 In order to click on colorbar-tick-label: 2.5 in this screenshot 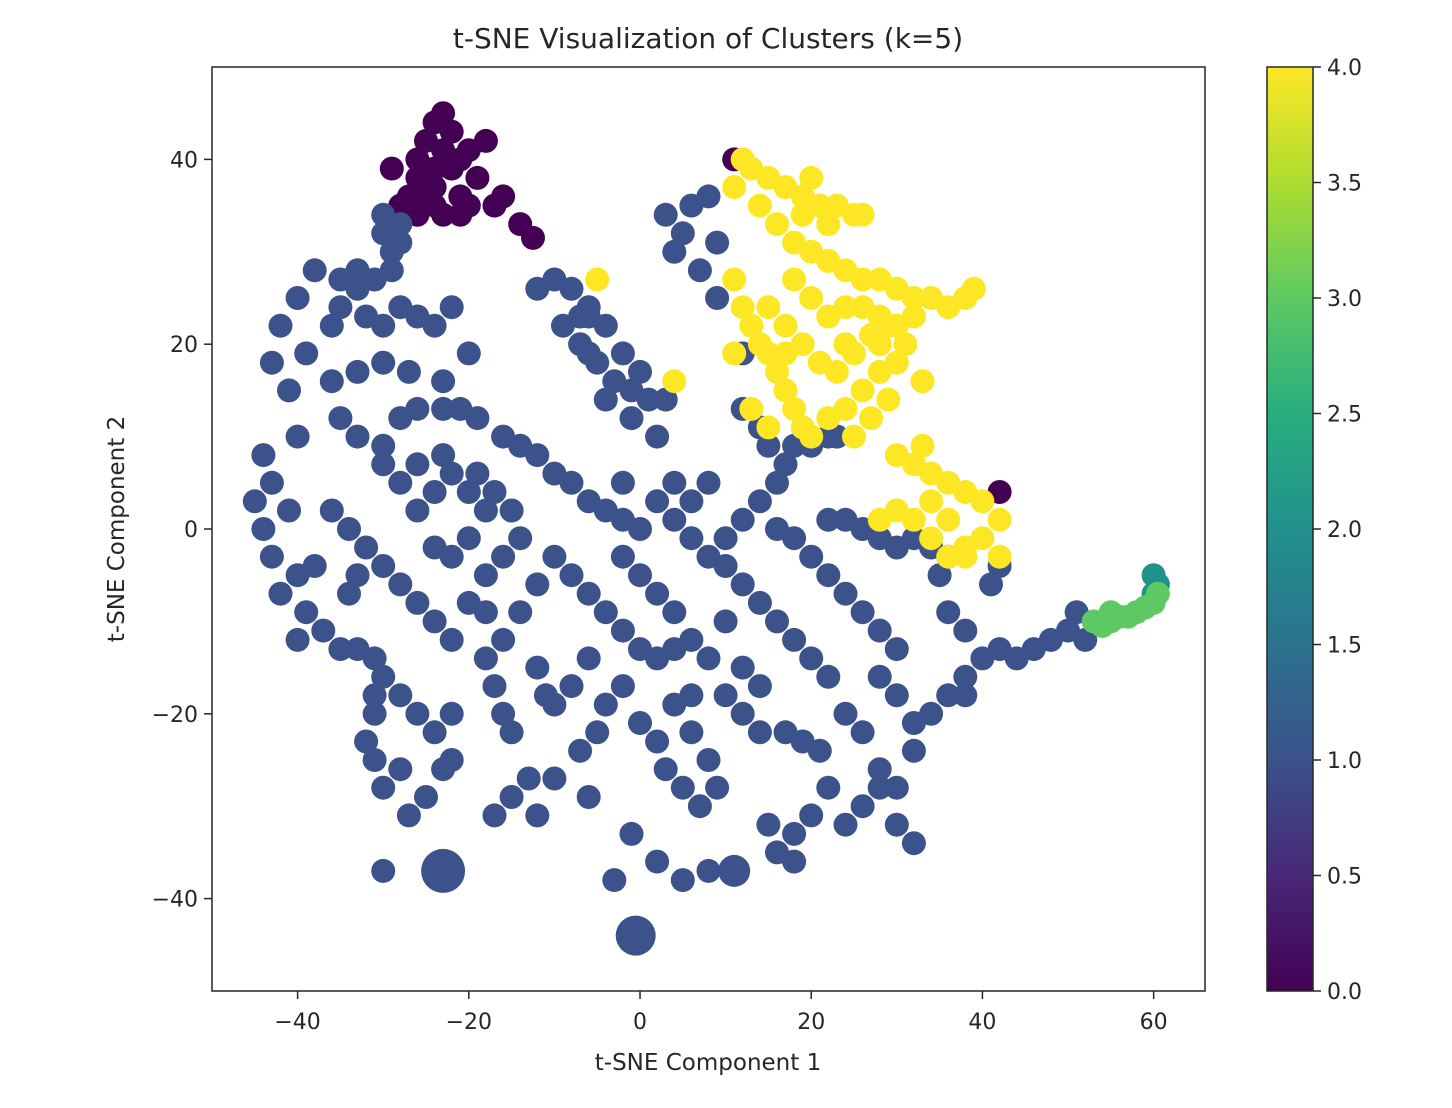, I will do `click(1344, 415)`.